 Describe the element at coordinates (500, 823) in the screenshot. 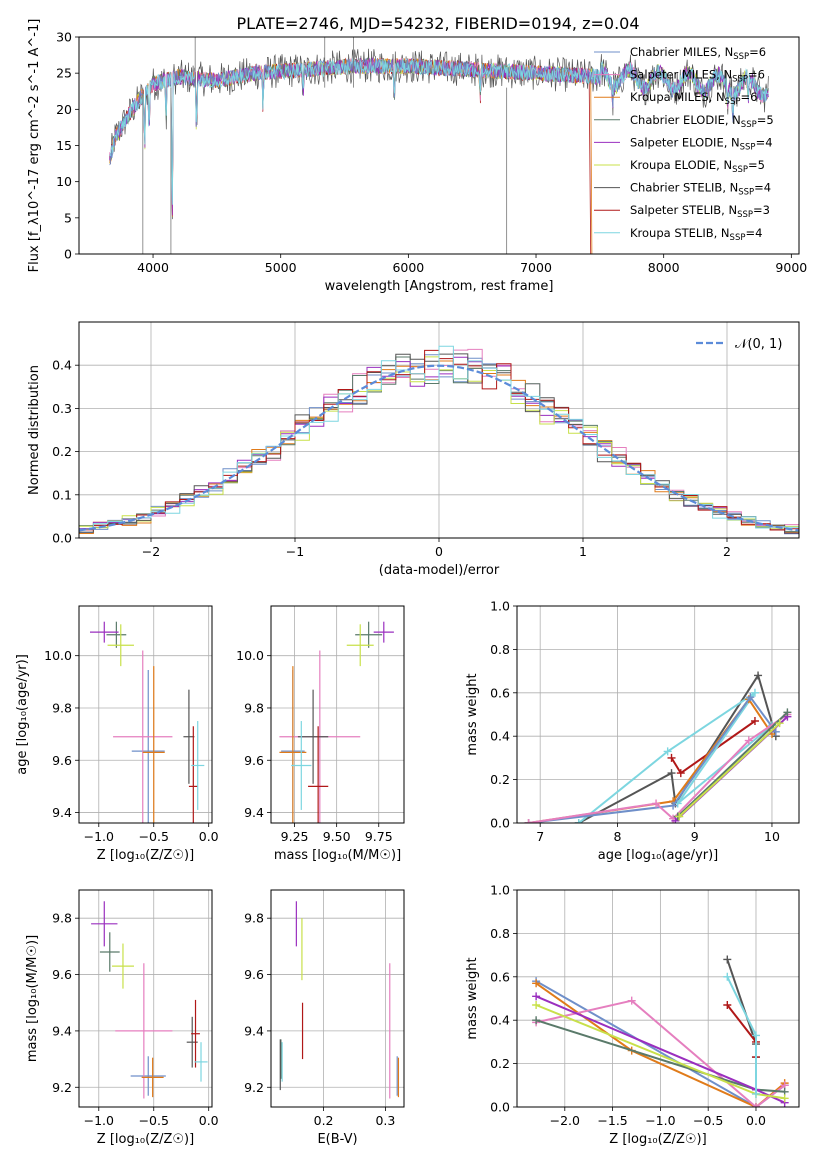

I see `y-tick-label: 0.0` at that location.